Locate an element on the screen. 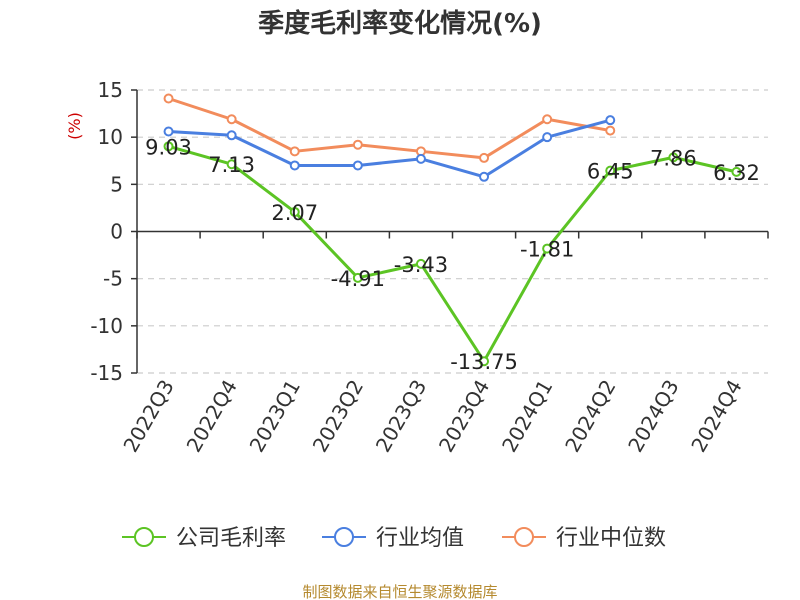  data-label: -13.75 is located at coordinates (484, 362).